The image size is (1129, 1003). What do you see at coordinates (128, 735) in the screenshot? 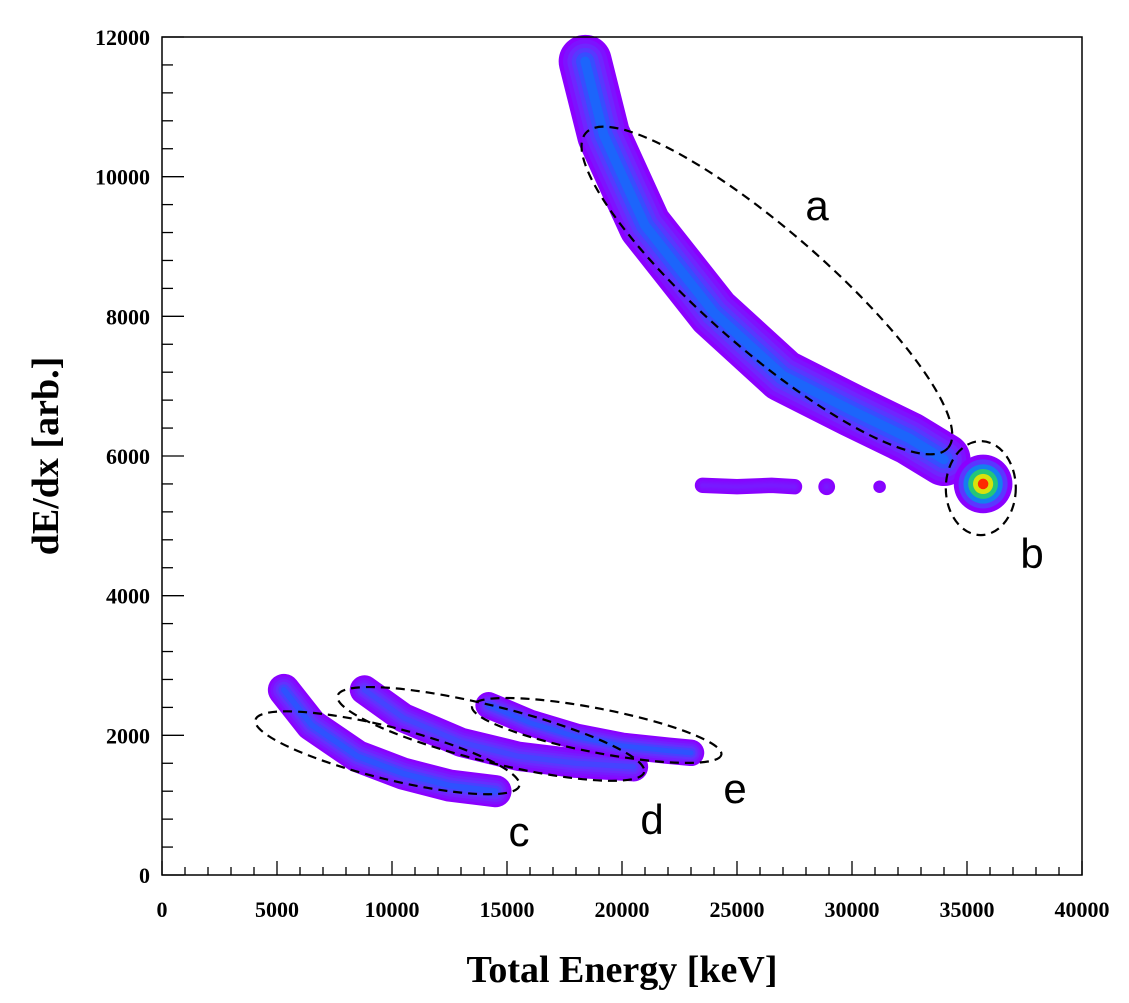
I see `y-tick-label: 2000` at bounding box center [128, 735].